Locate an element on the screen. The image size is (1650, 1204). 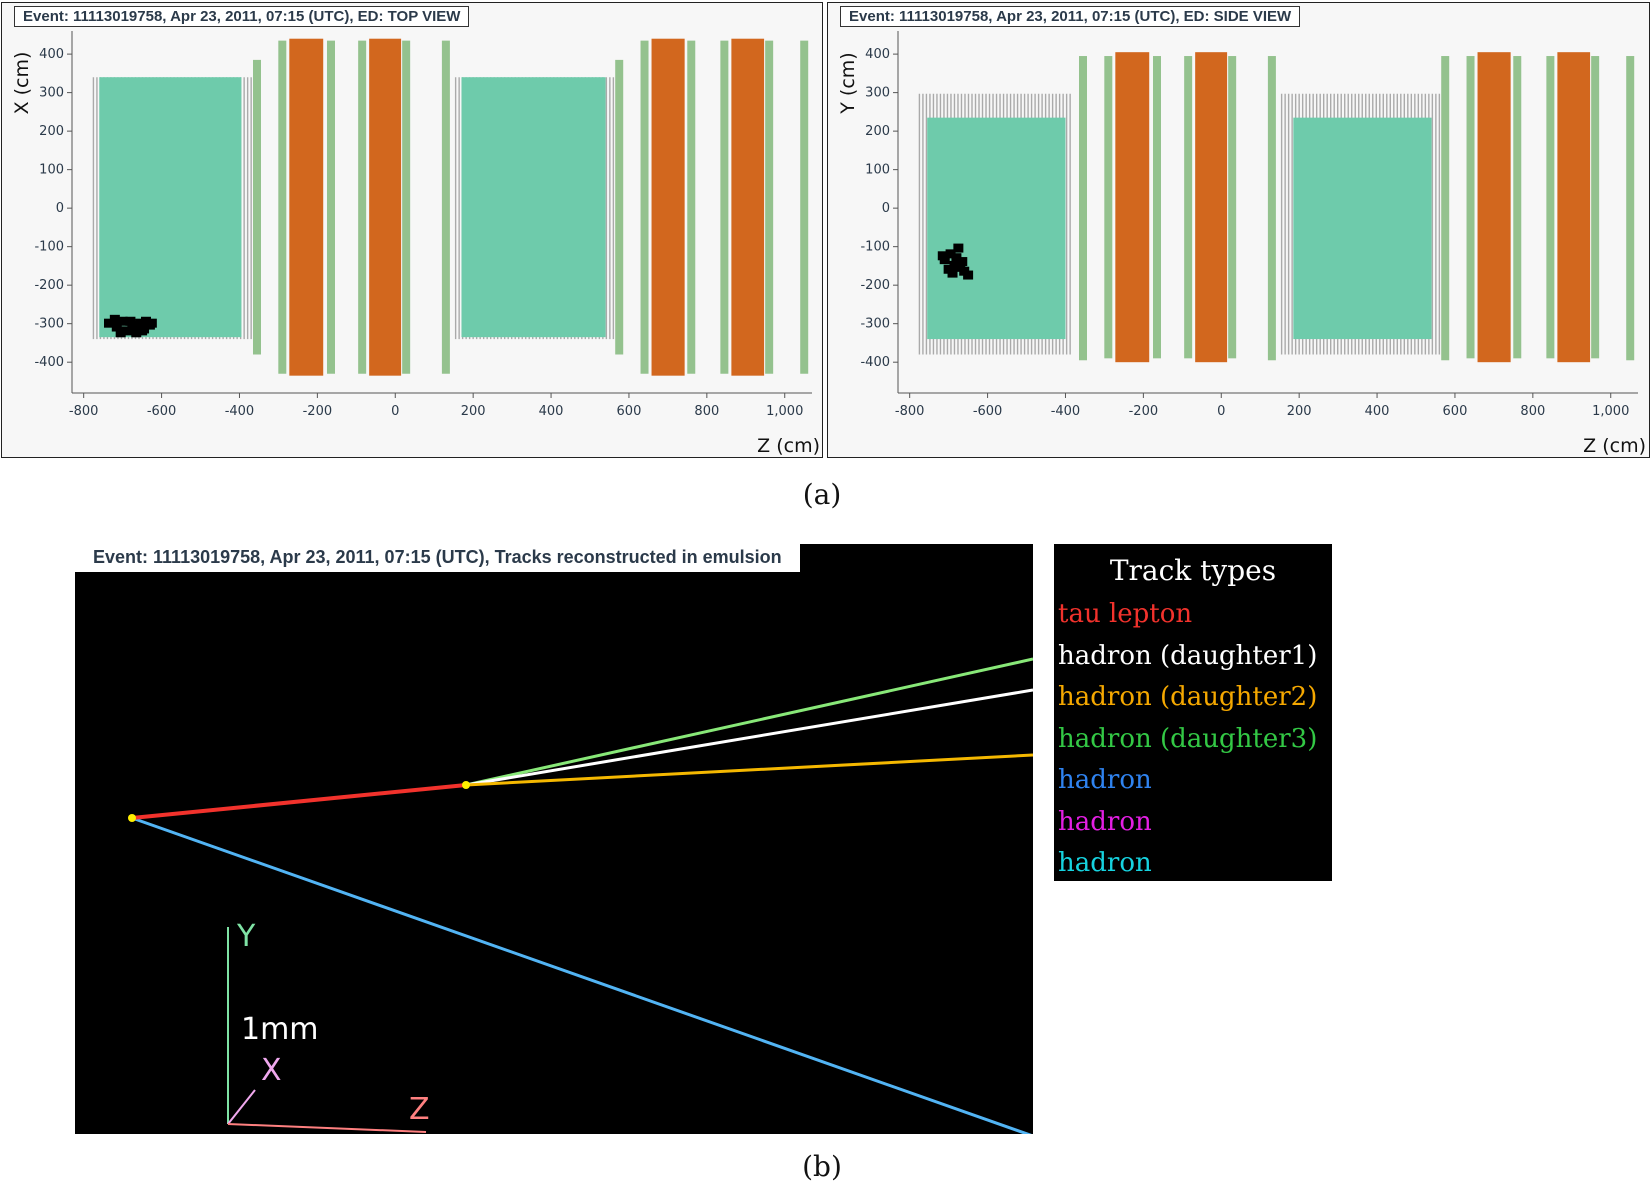
track-hadron-blue is located at coordinates (582, 977).